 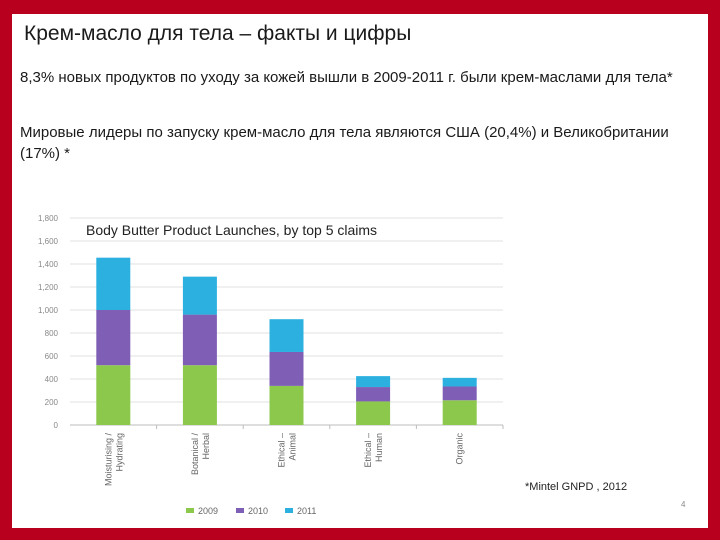 I want to click on legend-label: 2010, so click(x=258, y=511).